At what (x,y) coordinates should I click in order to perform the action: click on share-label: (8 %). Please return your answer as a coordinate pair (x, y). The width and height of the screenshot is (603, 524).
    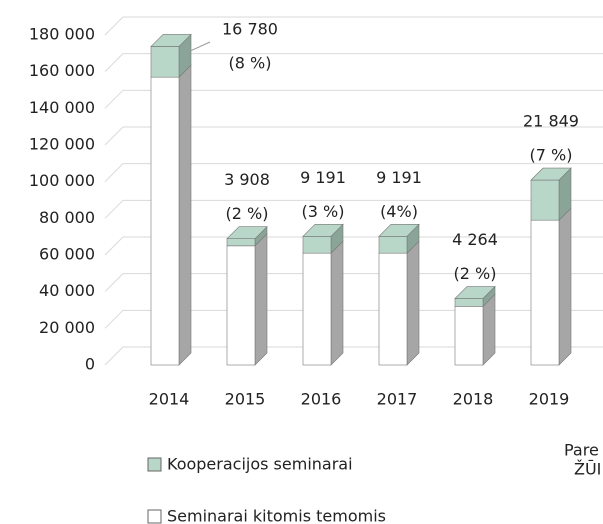
    Looking at the image, I should click on (250, 63).